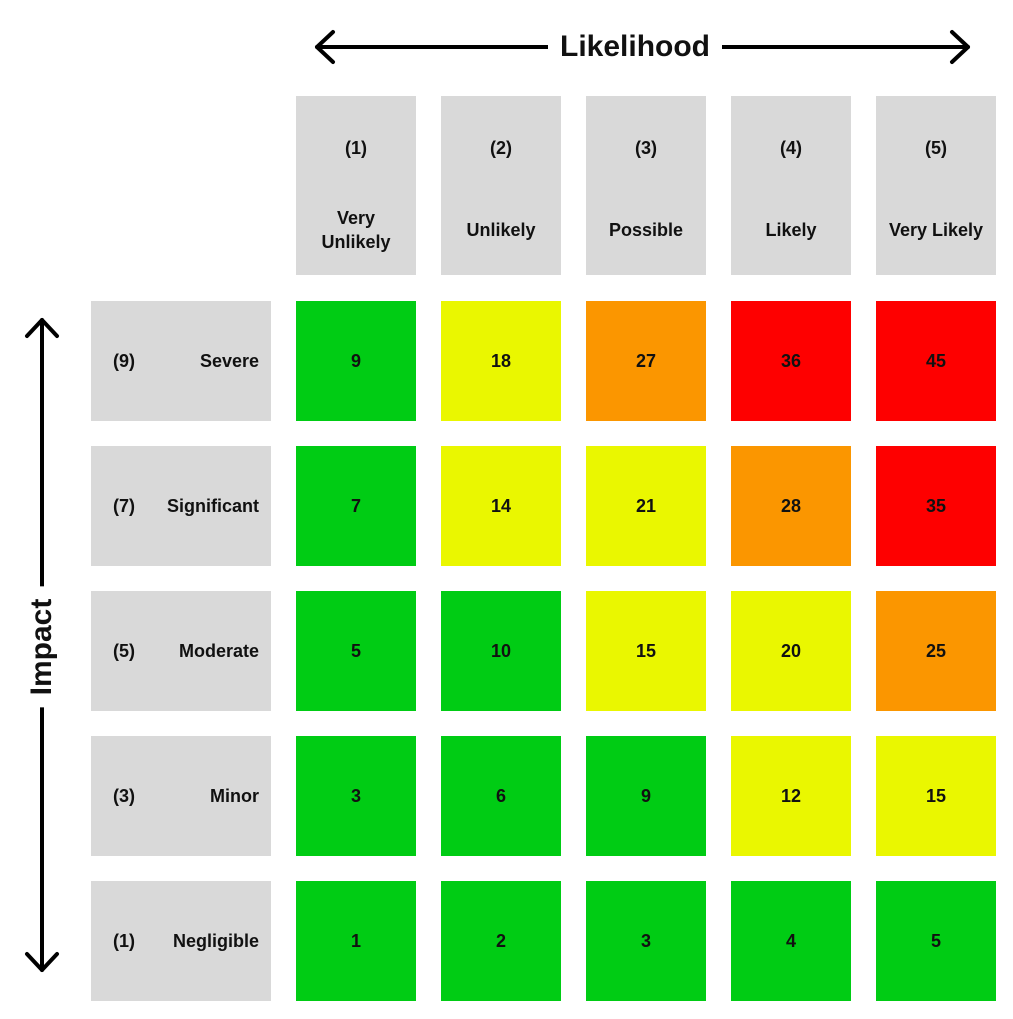  What do you see at coordinates (936, 361) in the screenshot?
I see `risk-cell: 45` at bounding box center [936, 361].